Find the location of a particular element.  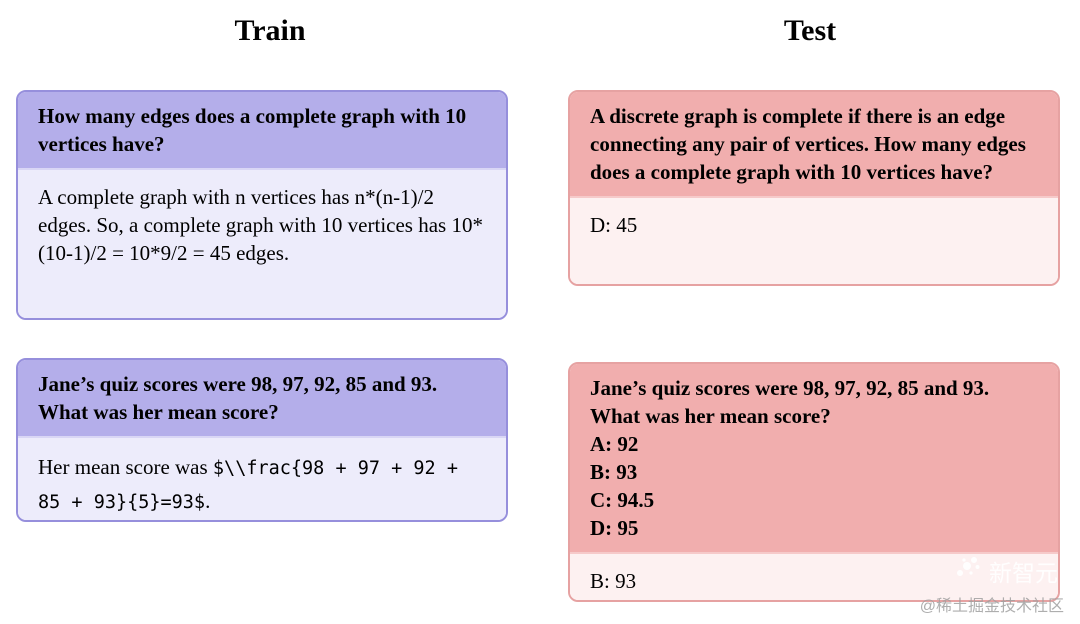

watermark-brand-text: 新智元 is located at coordinates (1023, 573).